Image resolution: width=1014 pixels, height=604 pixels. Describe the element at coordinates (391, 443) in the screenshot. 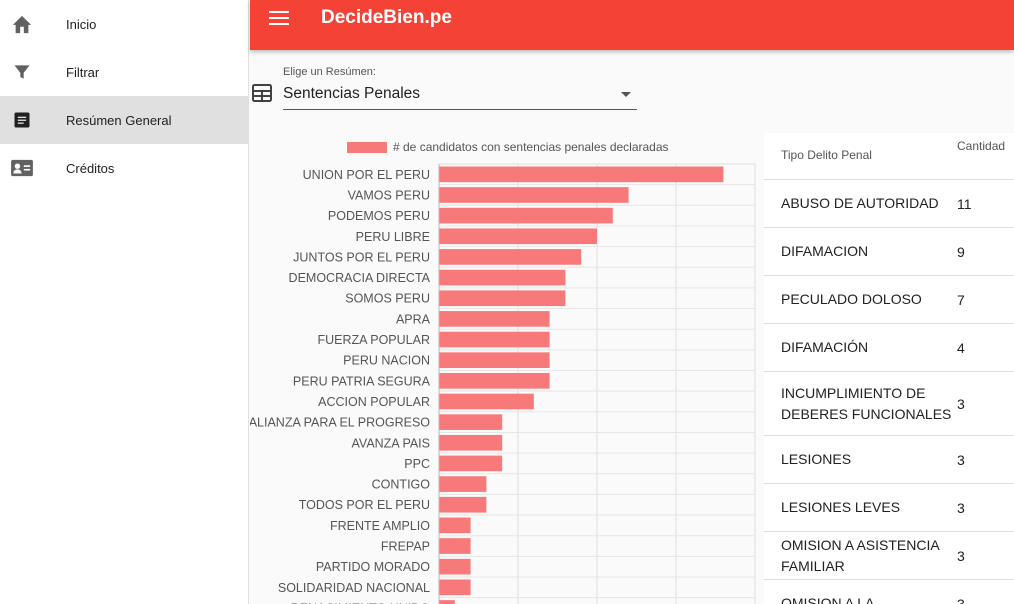

I see `category-tick-label: AVANZA PAIS` at that location.